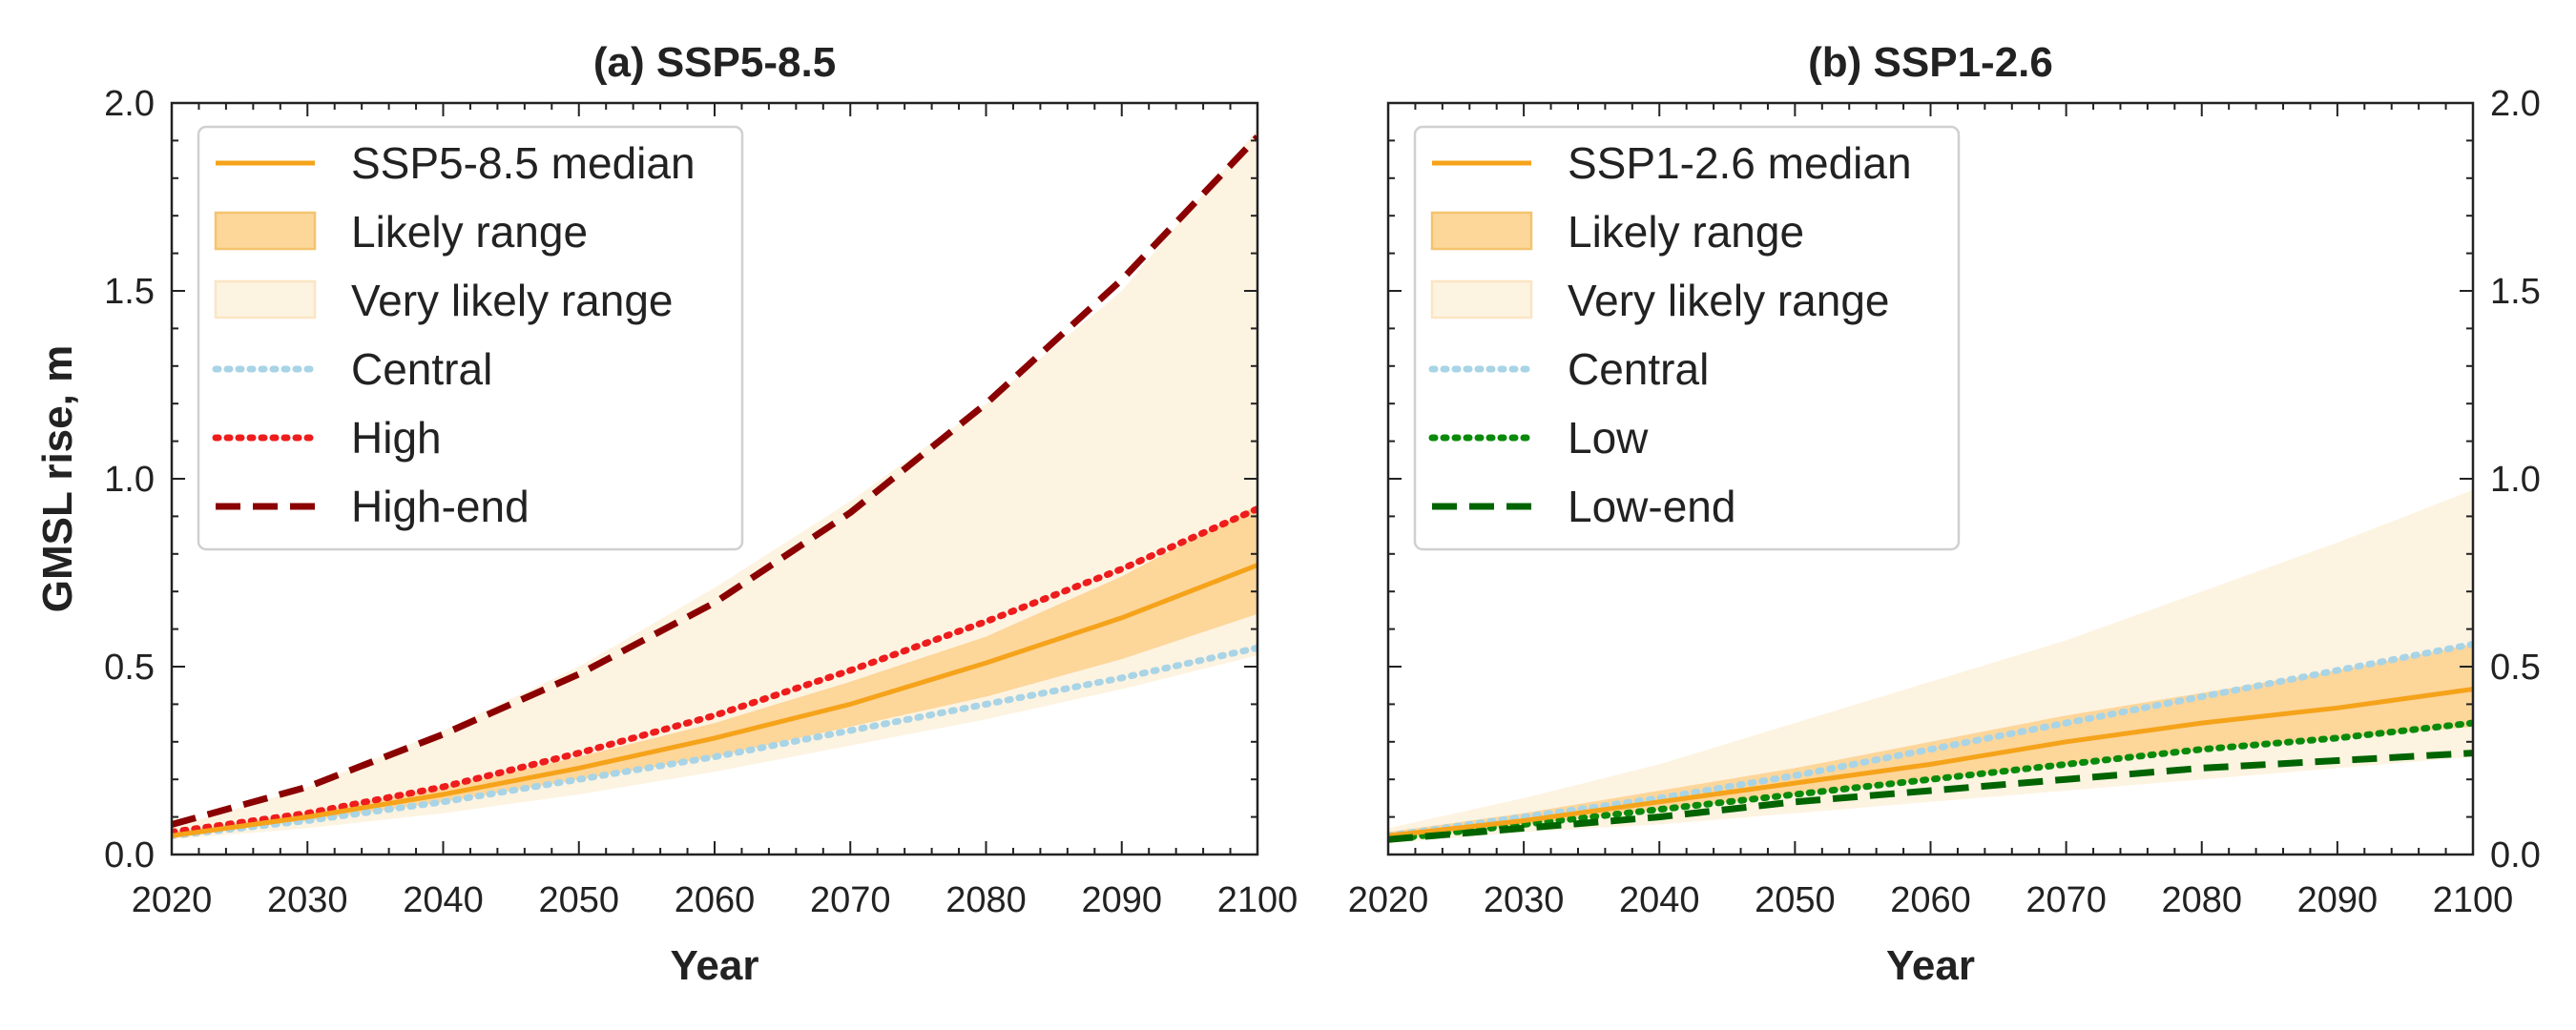 This screenshot has width=2576, height=1030. I want to click on series-line-low-end, so click(1930, 796).